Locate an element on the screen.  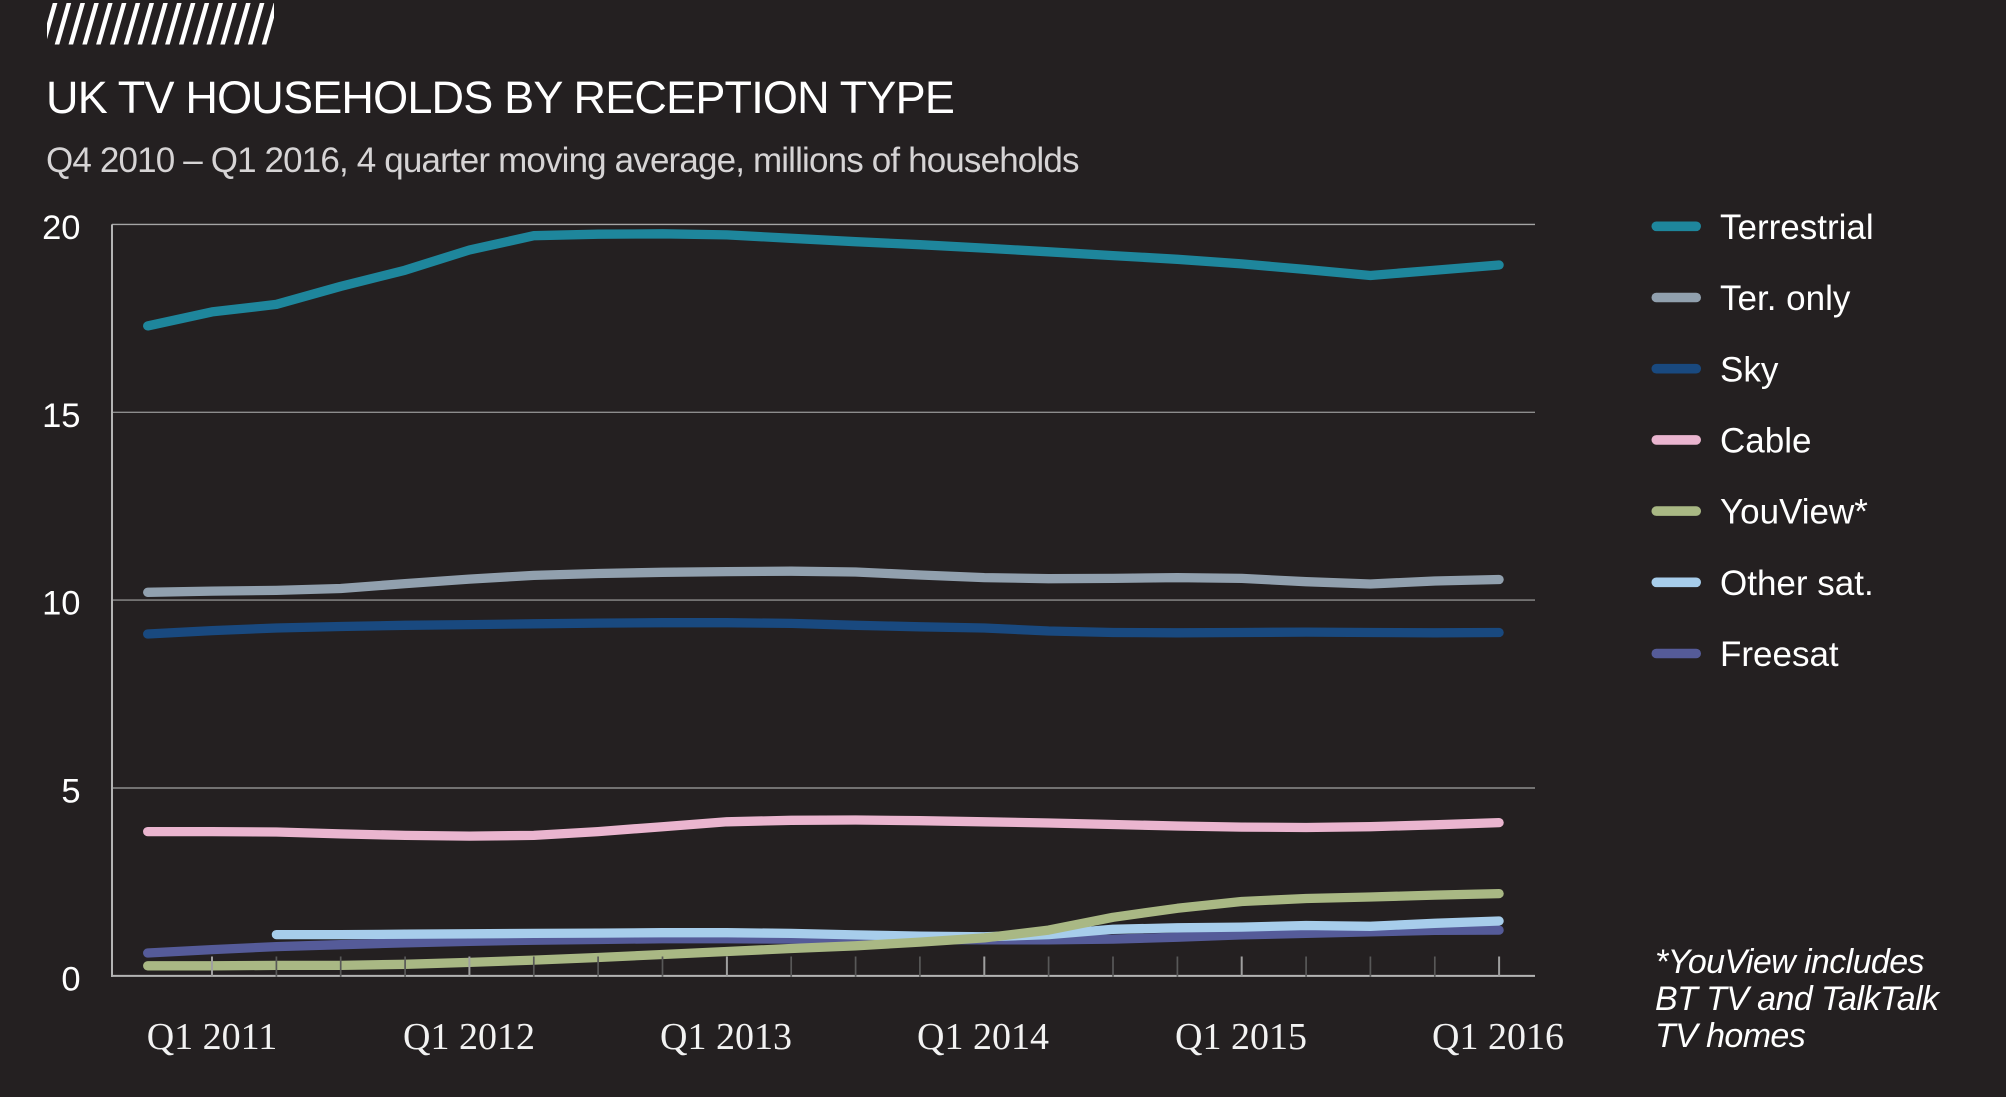
svg-text: BT TV and TalkTalk is located at coordinates (1798, 999).